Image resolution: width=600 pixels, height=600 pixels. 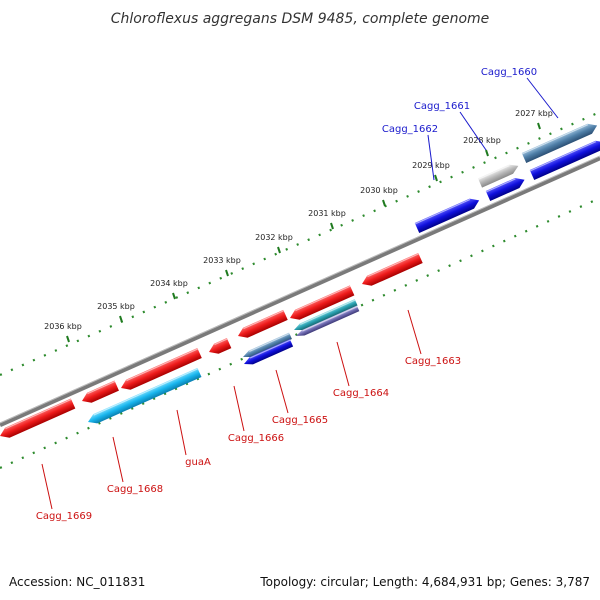 What do you see at coordinates (534, 113) in the screenshot?
I see `tick-label: 2027 kbp` at bounding box center [534, 113].